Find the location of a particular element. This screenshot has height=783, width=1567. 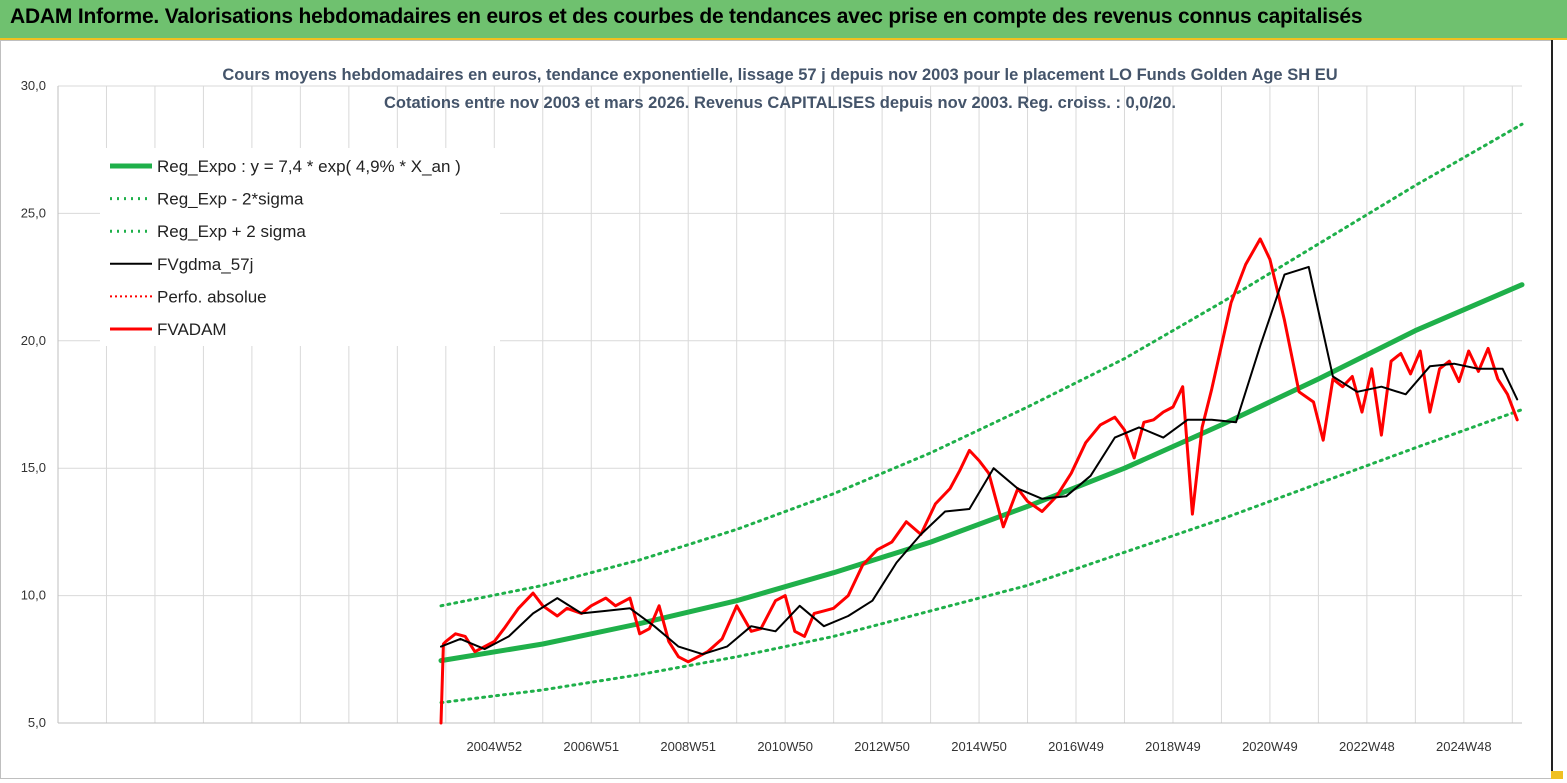

y-tick-label: 30,0 is located at coordinates (33, 85).